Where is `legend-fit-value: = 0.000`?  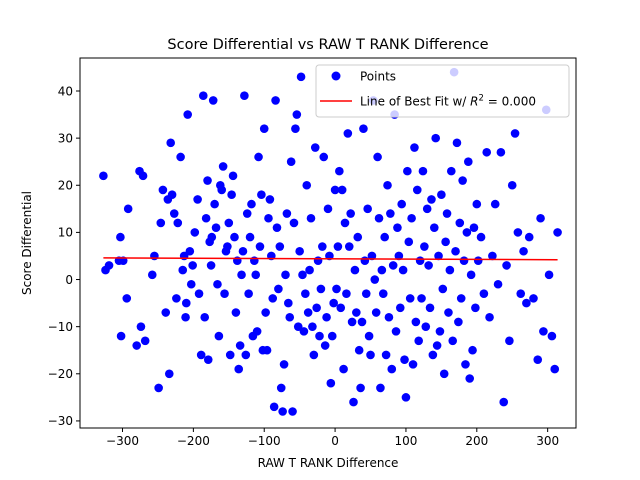
legend-fit-value: = 0.000 is located at coordinates (510, 102).